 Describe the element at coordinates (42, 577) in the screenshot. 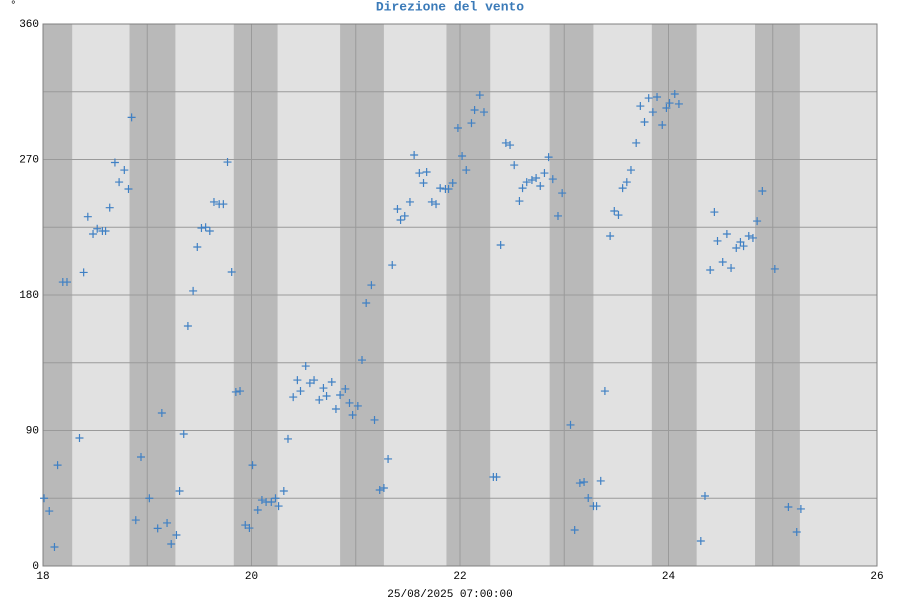

I see `x-tick-label: 18` at that location.